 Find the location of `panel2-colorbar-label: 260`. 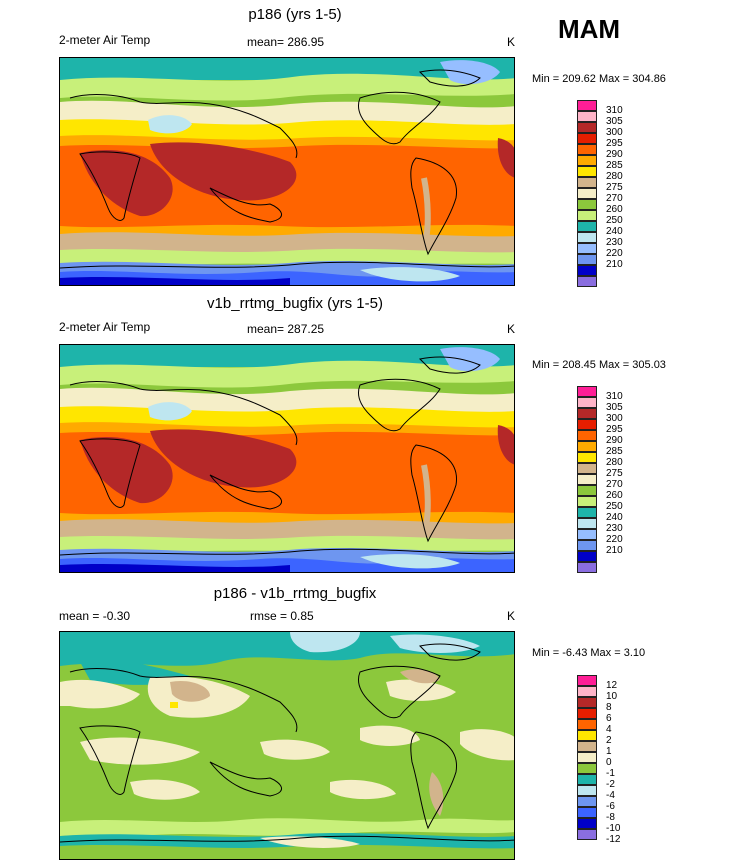

panel2-colorbar-label: 260 is located at coordinates (614, 495).